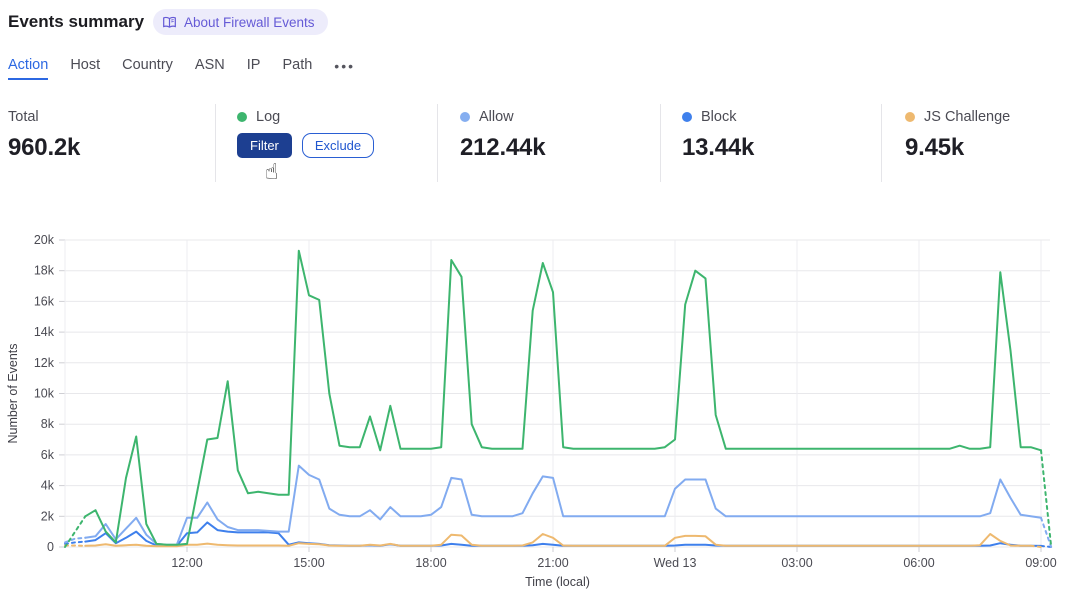  What do you see at coordinates (147, 67) in the screenshot?
I see `tab-country: Country` at bounding box center [147, 67].